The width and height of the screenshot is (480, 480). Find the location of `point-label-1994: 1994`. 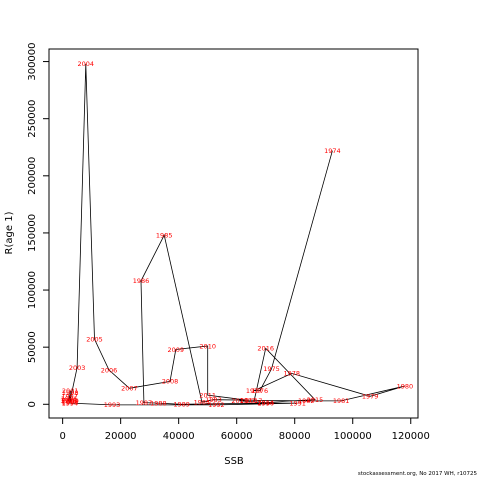

point-label-1994: 1994 is located at coordinates (70, 403).